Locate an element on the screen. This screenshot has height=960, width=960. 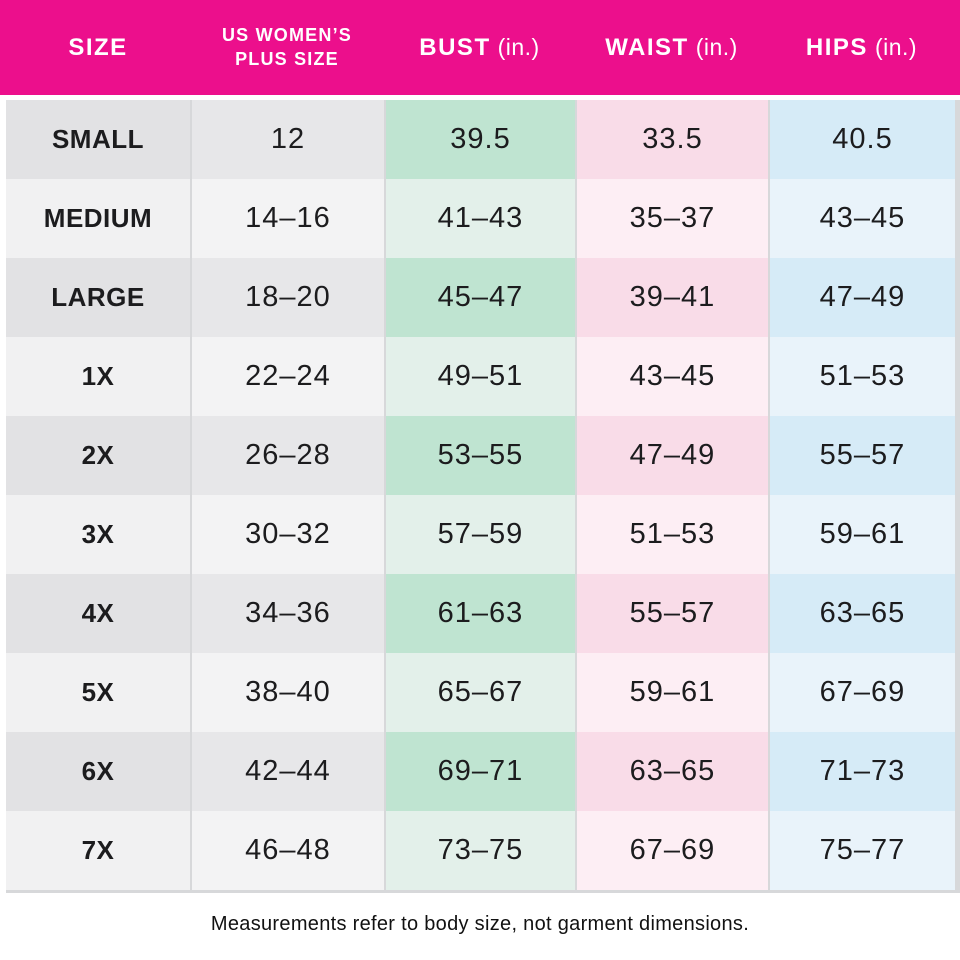
cell-hips: 59–61 is located at coordinates (861, 534).